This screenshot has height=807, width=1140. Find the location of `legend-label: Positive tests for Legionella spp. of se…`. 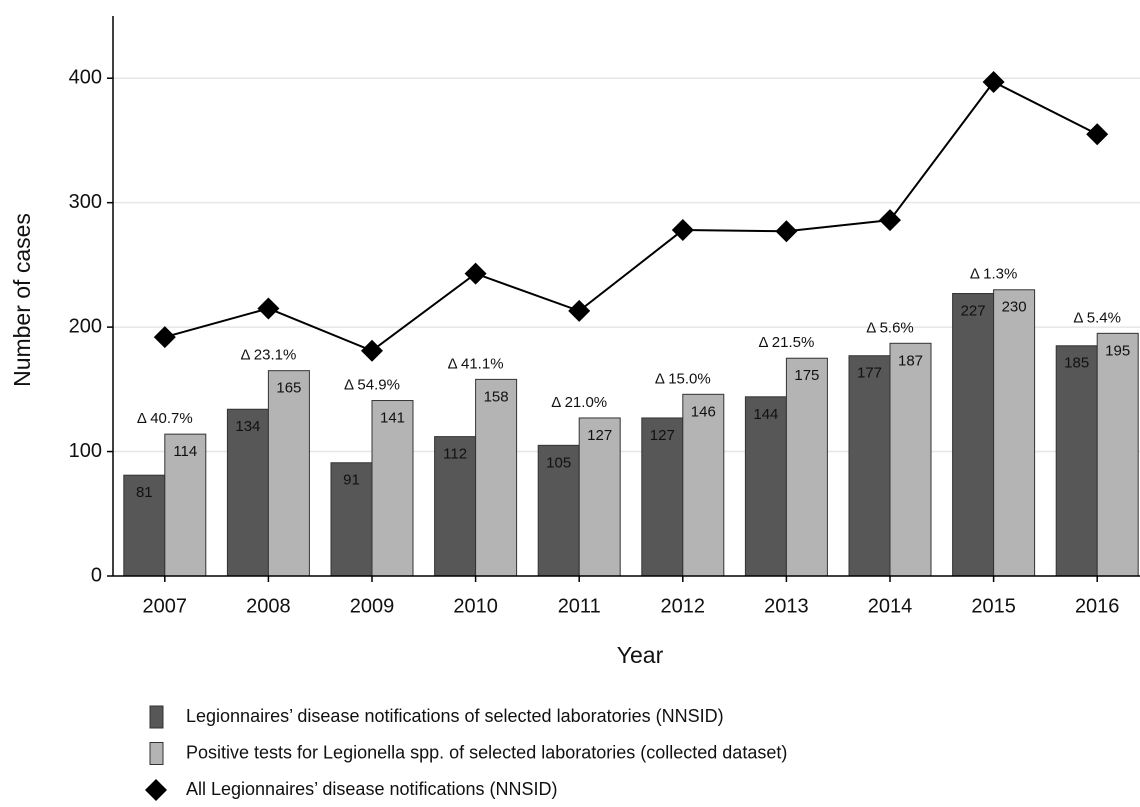

legend-label: Positive tests for Legionella spp. of se… is located at coordinates (486, 752).